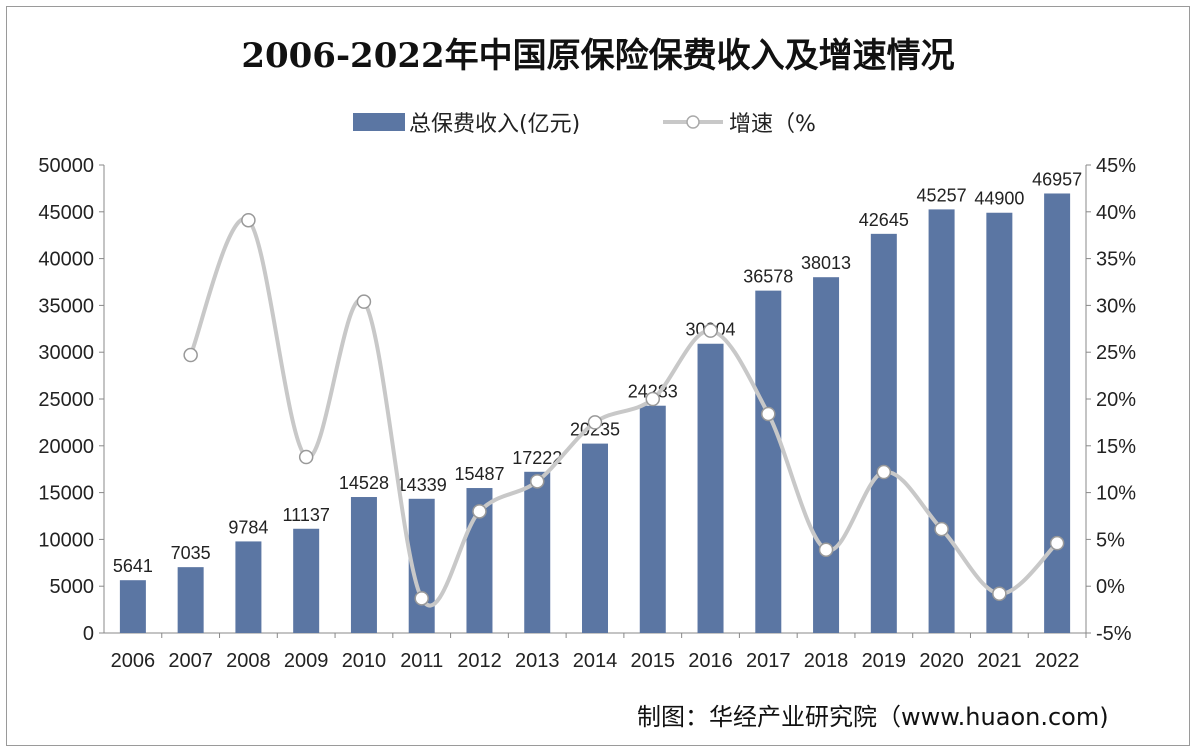 This screenshot has width=1196, height=752. What do you see at coordinates (66, 400) in the screenshot?
I see `left-tick-label: 25000` at bounding box center [66, 400].